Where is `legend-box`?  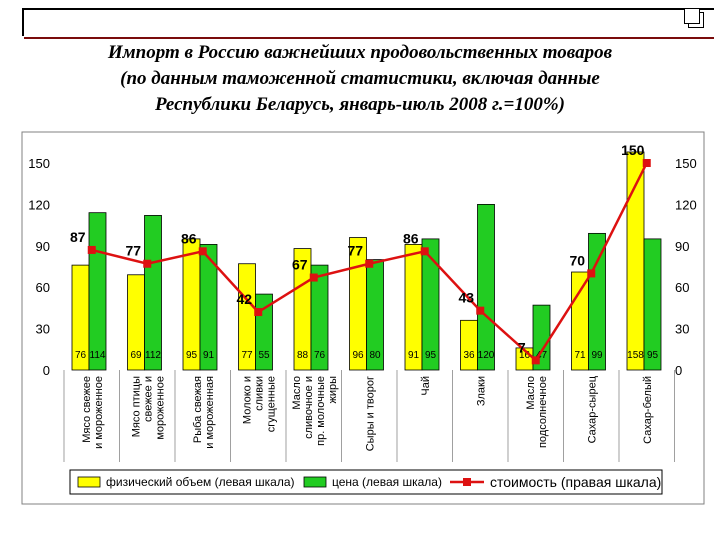 legend-box is located at coordinates (366, 482).